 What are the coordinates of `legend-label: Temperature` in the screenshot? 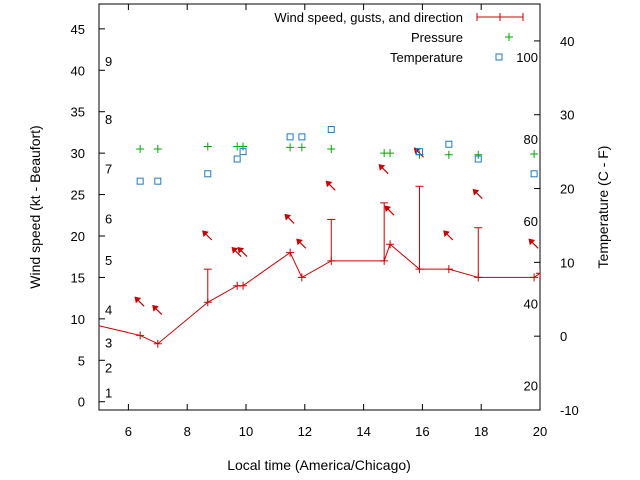 It's located at (426, 57).